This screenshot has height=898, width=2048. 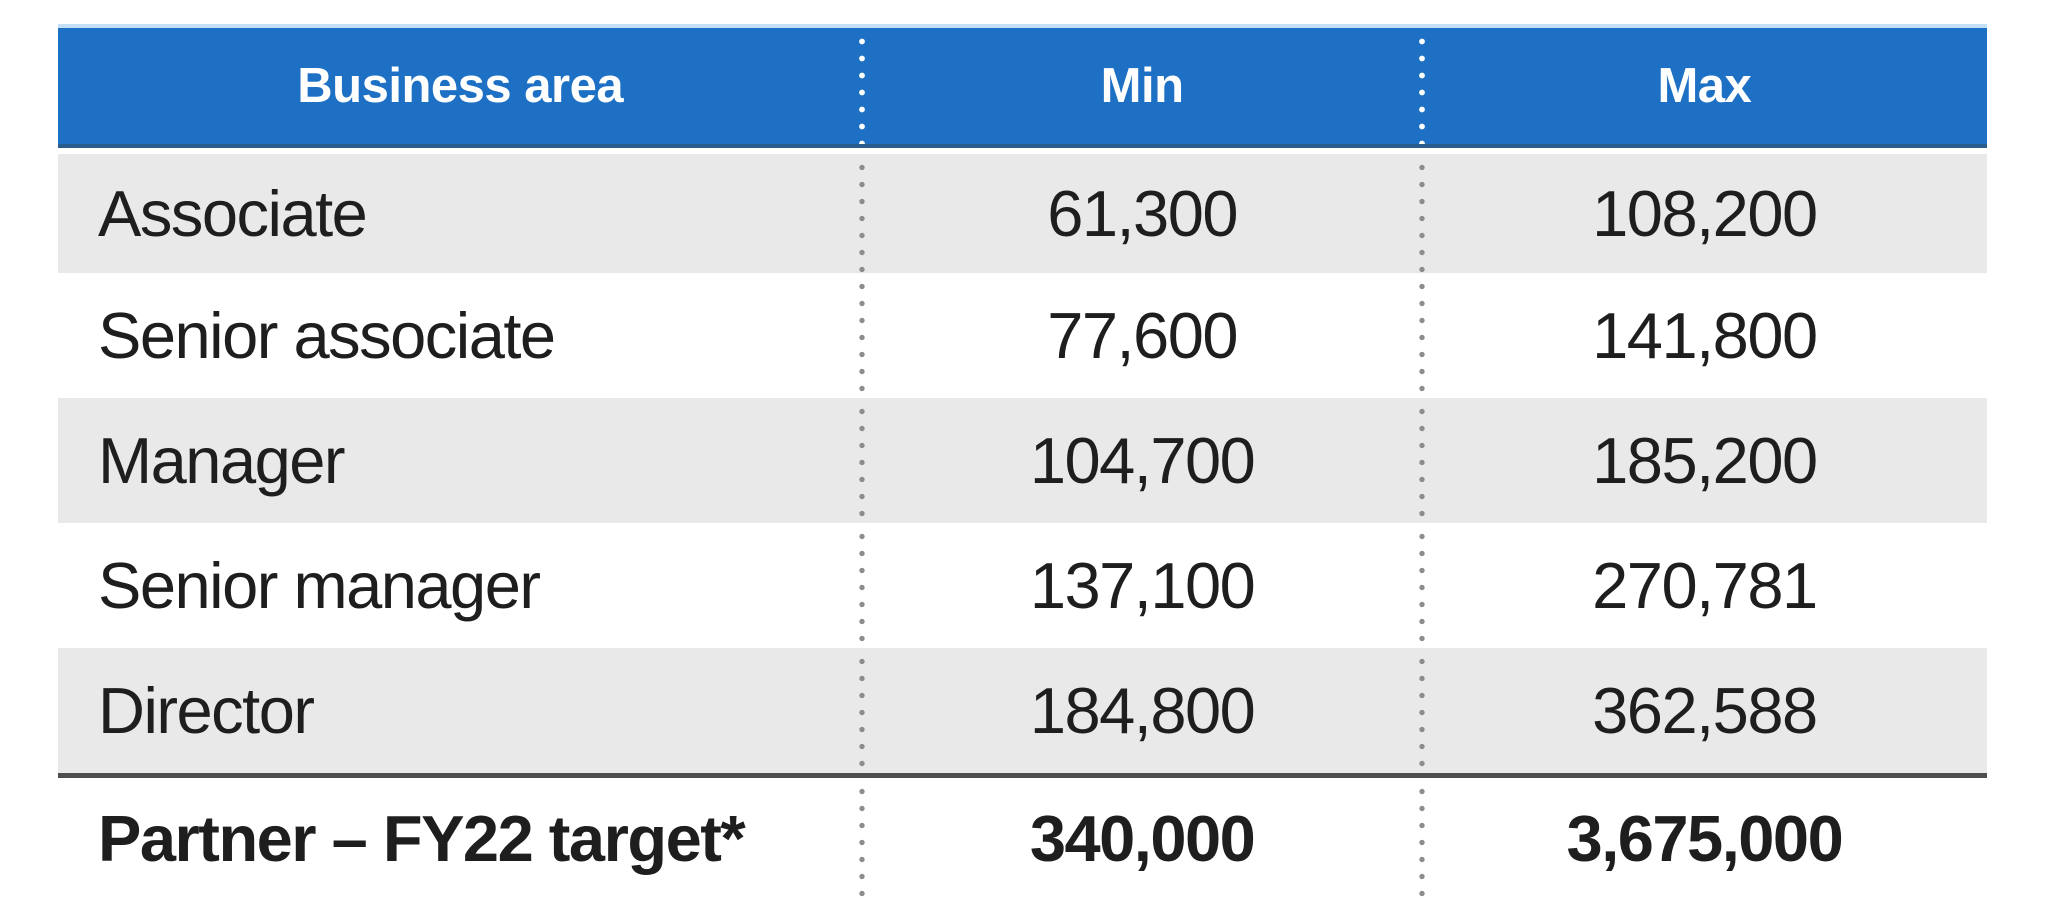 I want to click on column-header-business-area: Business area, so click(x=460, y=86).